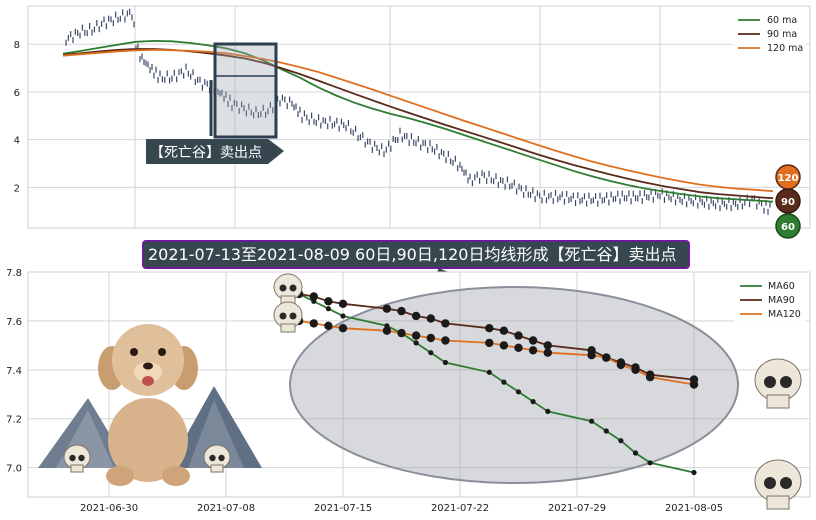 The image size is (816, 520). I want to click on dog-eye-left, so click(134, 352).